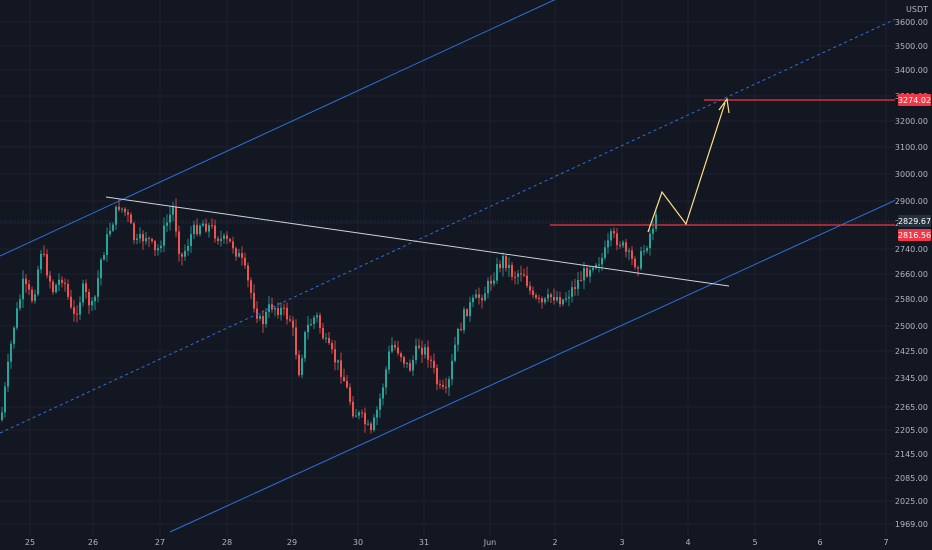 This screenshot has height=550, width=932. Describe the element at coordinates (914, 221) in the screenshot. I see `price-badge: 2829.67` at that location.